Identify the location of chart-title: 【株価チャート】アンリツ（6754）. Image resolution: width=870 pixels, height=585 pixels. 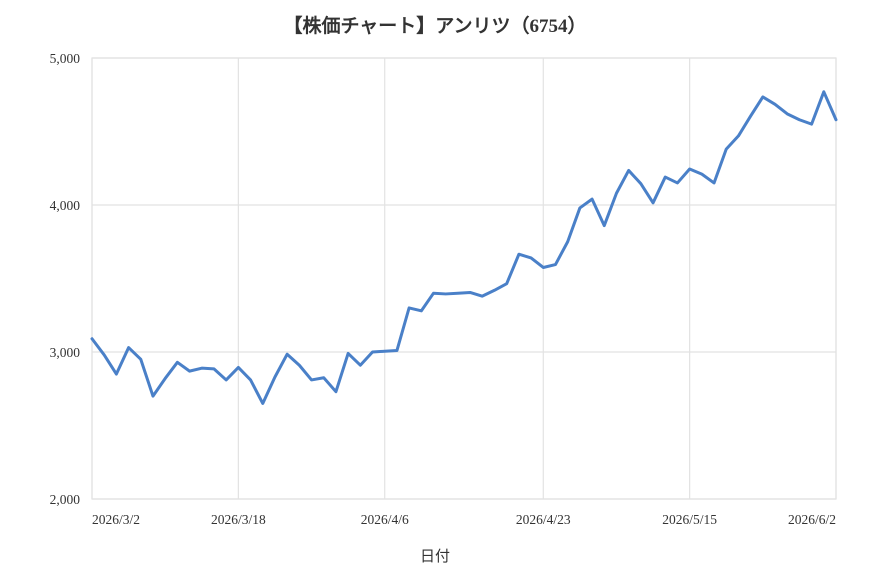
(434, 25).